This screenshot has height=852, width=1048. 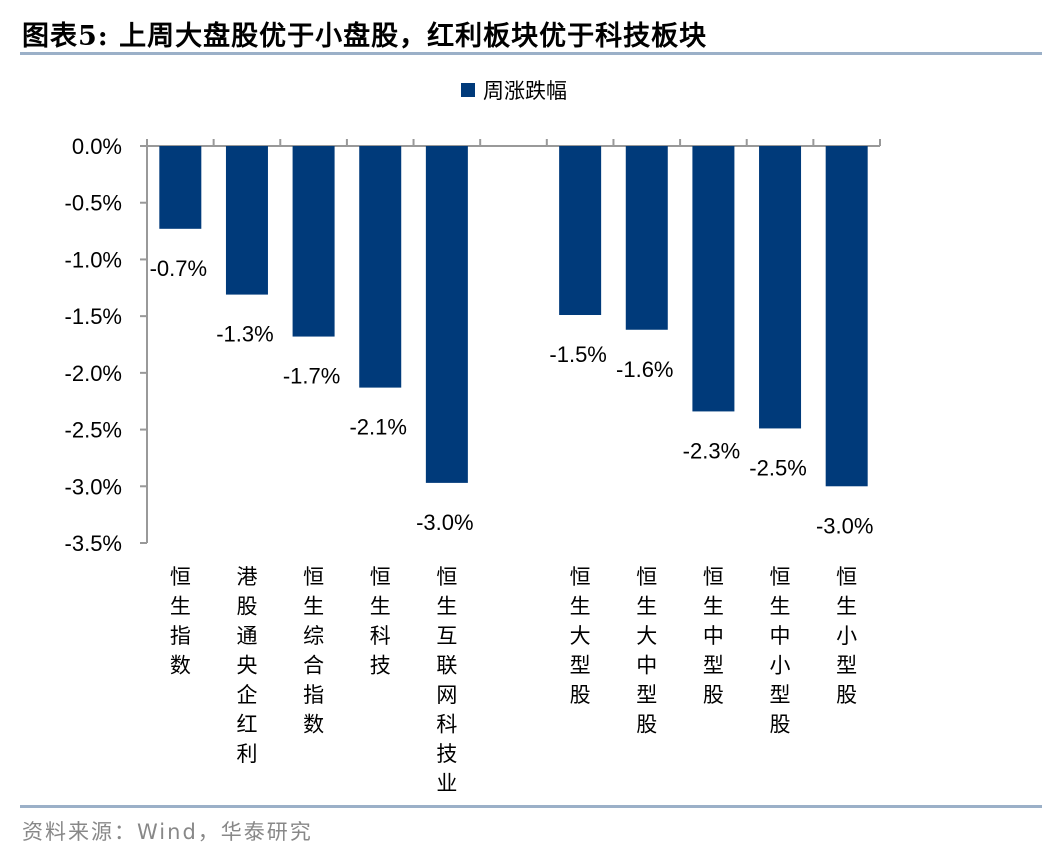 What do you see at coordinates (577, 354) in the screenshot?
I see `data-label: -1.5%` at bounding box center [577, 354].